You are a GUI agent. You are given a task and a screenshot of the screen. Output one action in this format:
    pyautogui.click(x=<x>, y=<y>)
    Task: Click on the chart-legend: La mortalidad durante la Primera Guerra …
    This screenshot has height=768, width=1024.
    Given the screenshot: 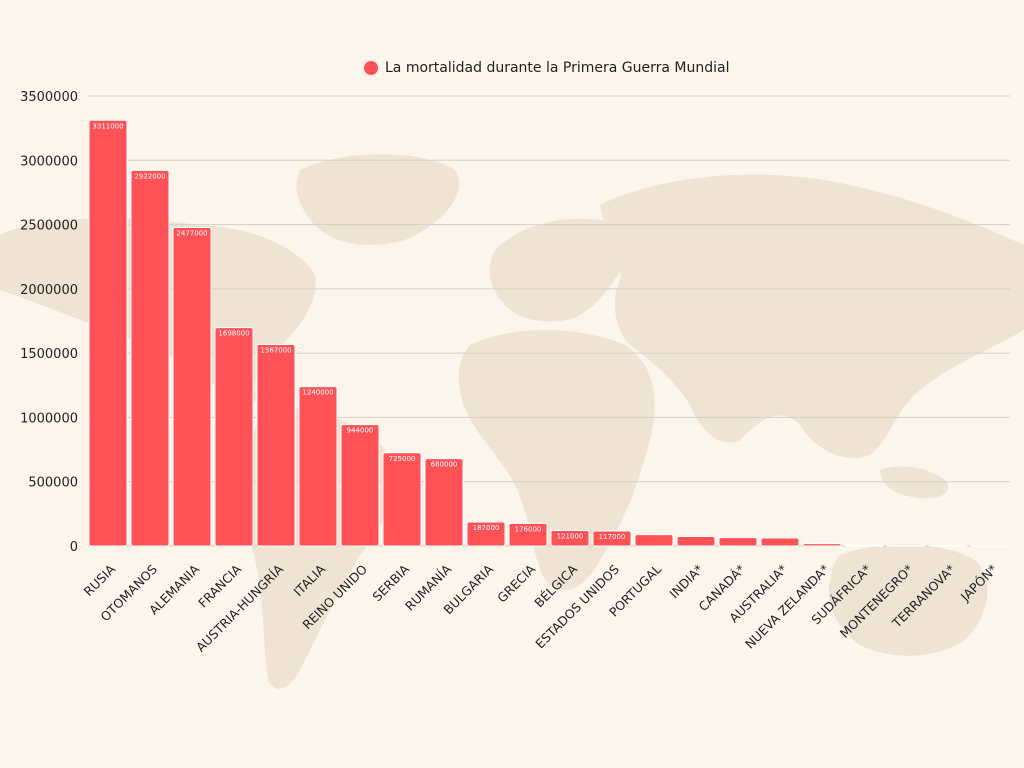 What is the action you would take?
    pyautogui.click(x=546, y=68)
    